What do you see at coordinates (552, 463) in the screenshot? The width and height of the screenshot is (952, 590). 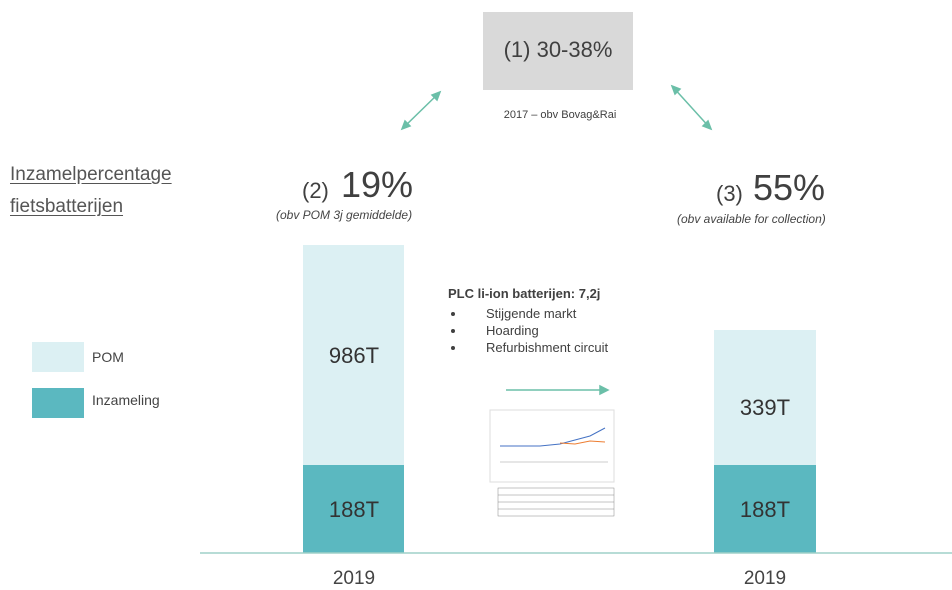 I see `mini-chart` at bounding box center [552, 463].